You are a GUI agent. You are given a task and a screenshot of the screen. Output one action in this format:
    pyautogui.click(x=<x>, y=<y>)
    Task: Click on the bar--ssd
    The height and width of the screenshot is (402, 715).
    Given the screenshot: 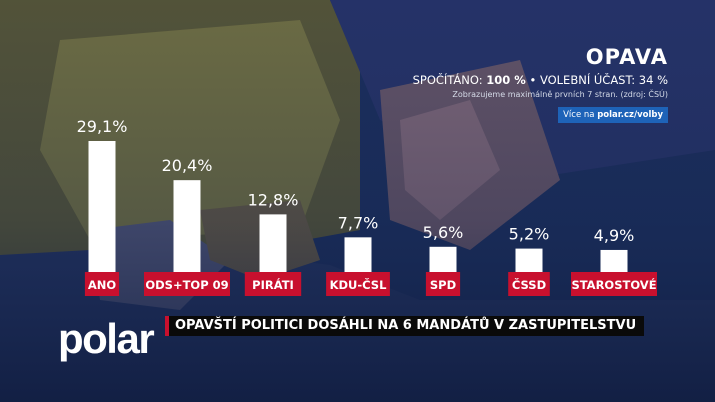 What is the action you would take?
    pyautogui.click(x=529, y=260)
    